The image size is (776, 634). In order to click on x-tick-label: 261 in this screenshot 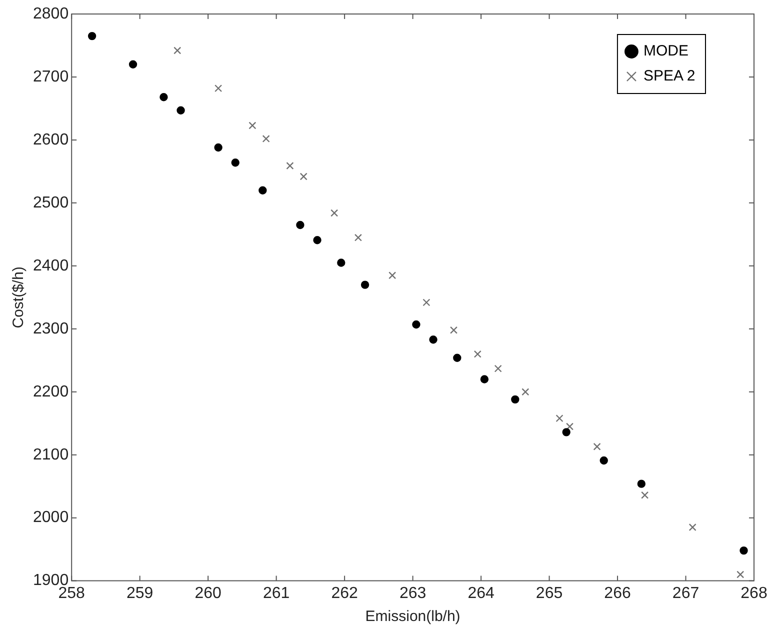, I will do `click(276, 593)`.